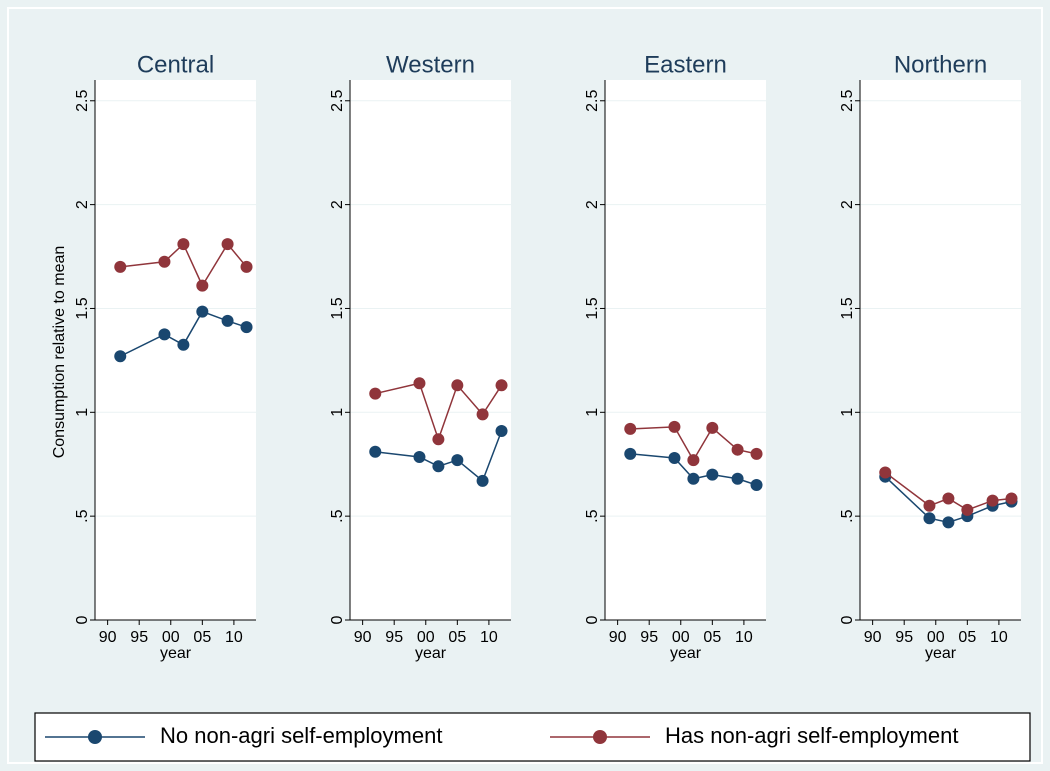  What do you see at coordinates (175, 64) in the screenshot?
I see `panel-title: Central` at bounding box center [175, 64].